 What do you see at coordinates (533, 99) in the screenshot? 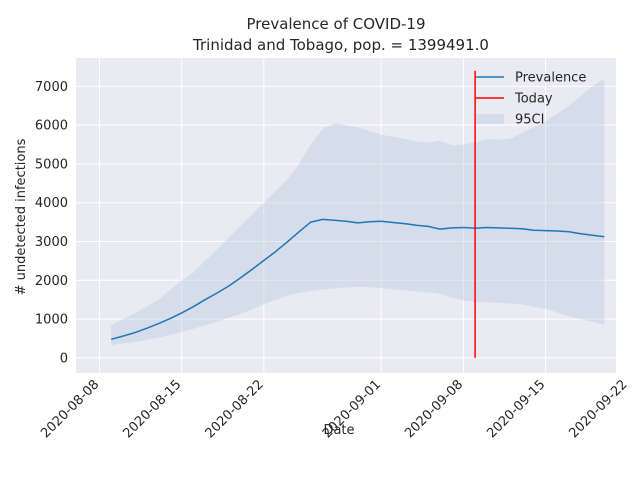
I see `legend-label: Today` at bounding box center [533, 99].